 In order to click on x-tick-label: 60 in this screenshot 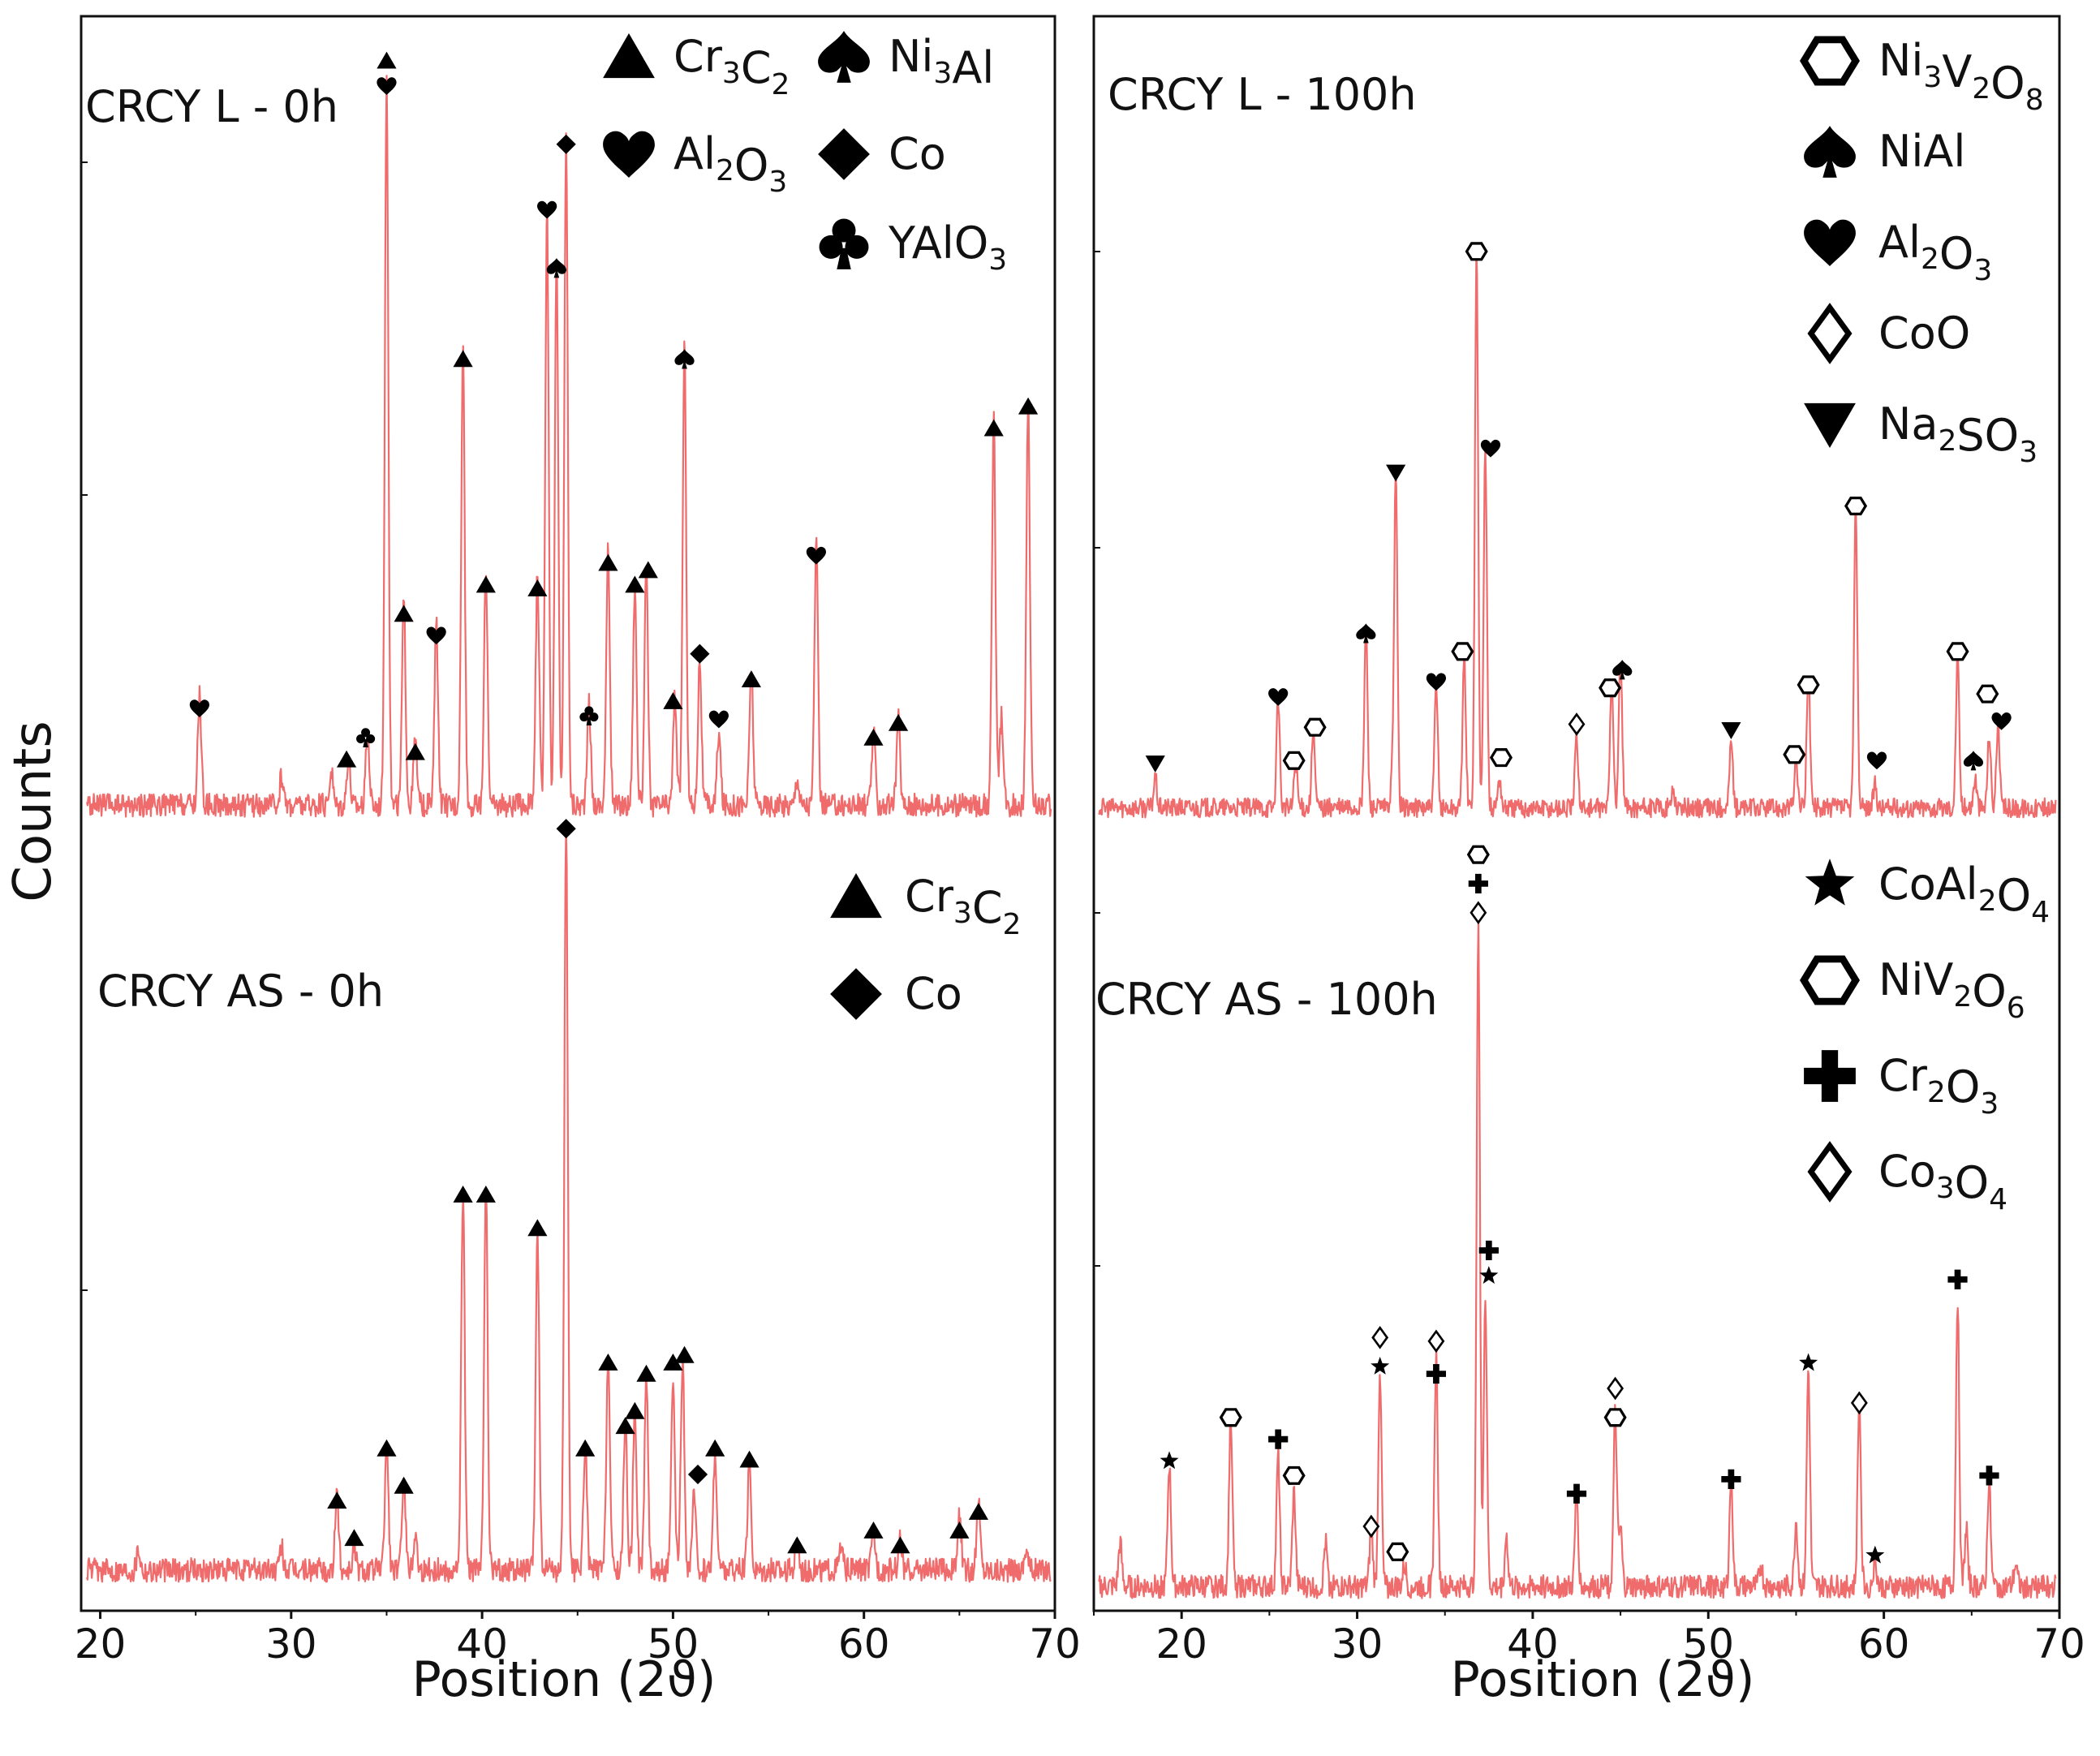, I will do `click(1884, 1644)`.